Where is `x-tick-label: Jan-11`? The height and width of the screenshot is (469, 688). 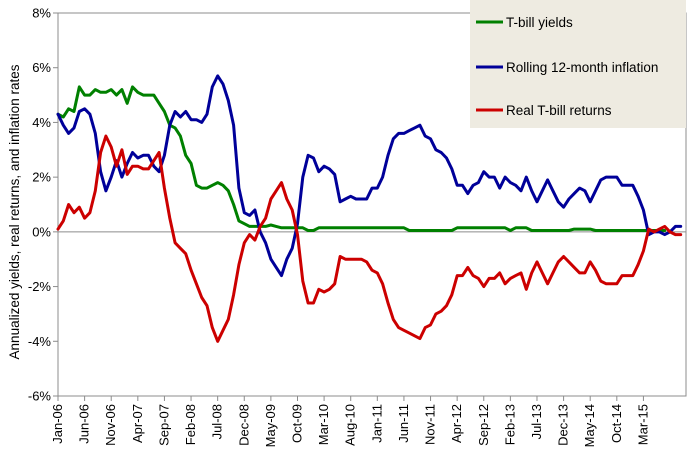
x-tick-label: Jan-11 is located at coordinates (376, 423).